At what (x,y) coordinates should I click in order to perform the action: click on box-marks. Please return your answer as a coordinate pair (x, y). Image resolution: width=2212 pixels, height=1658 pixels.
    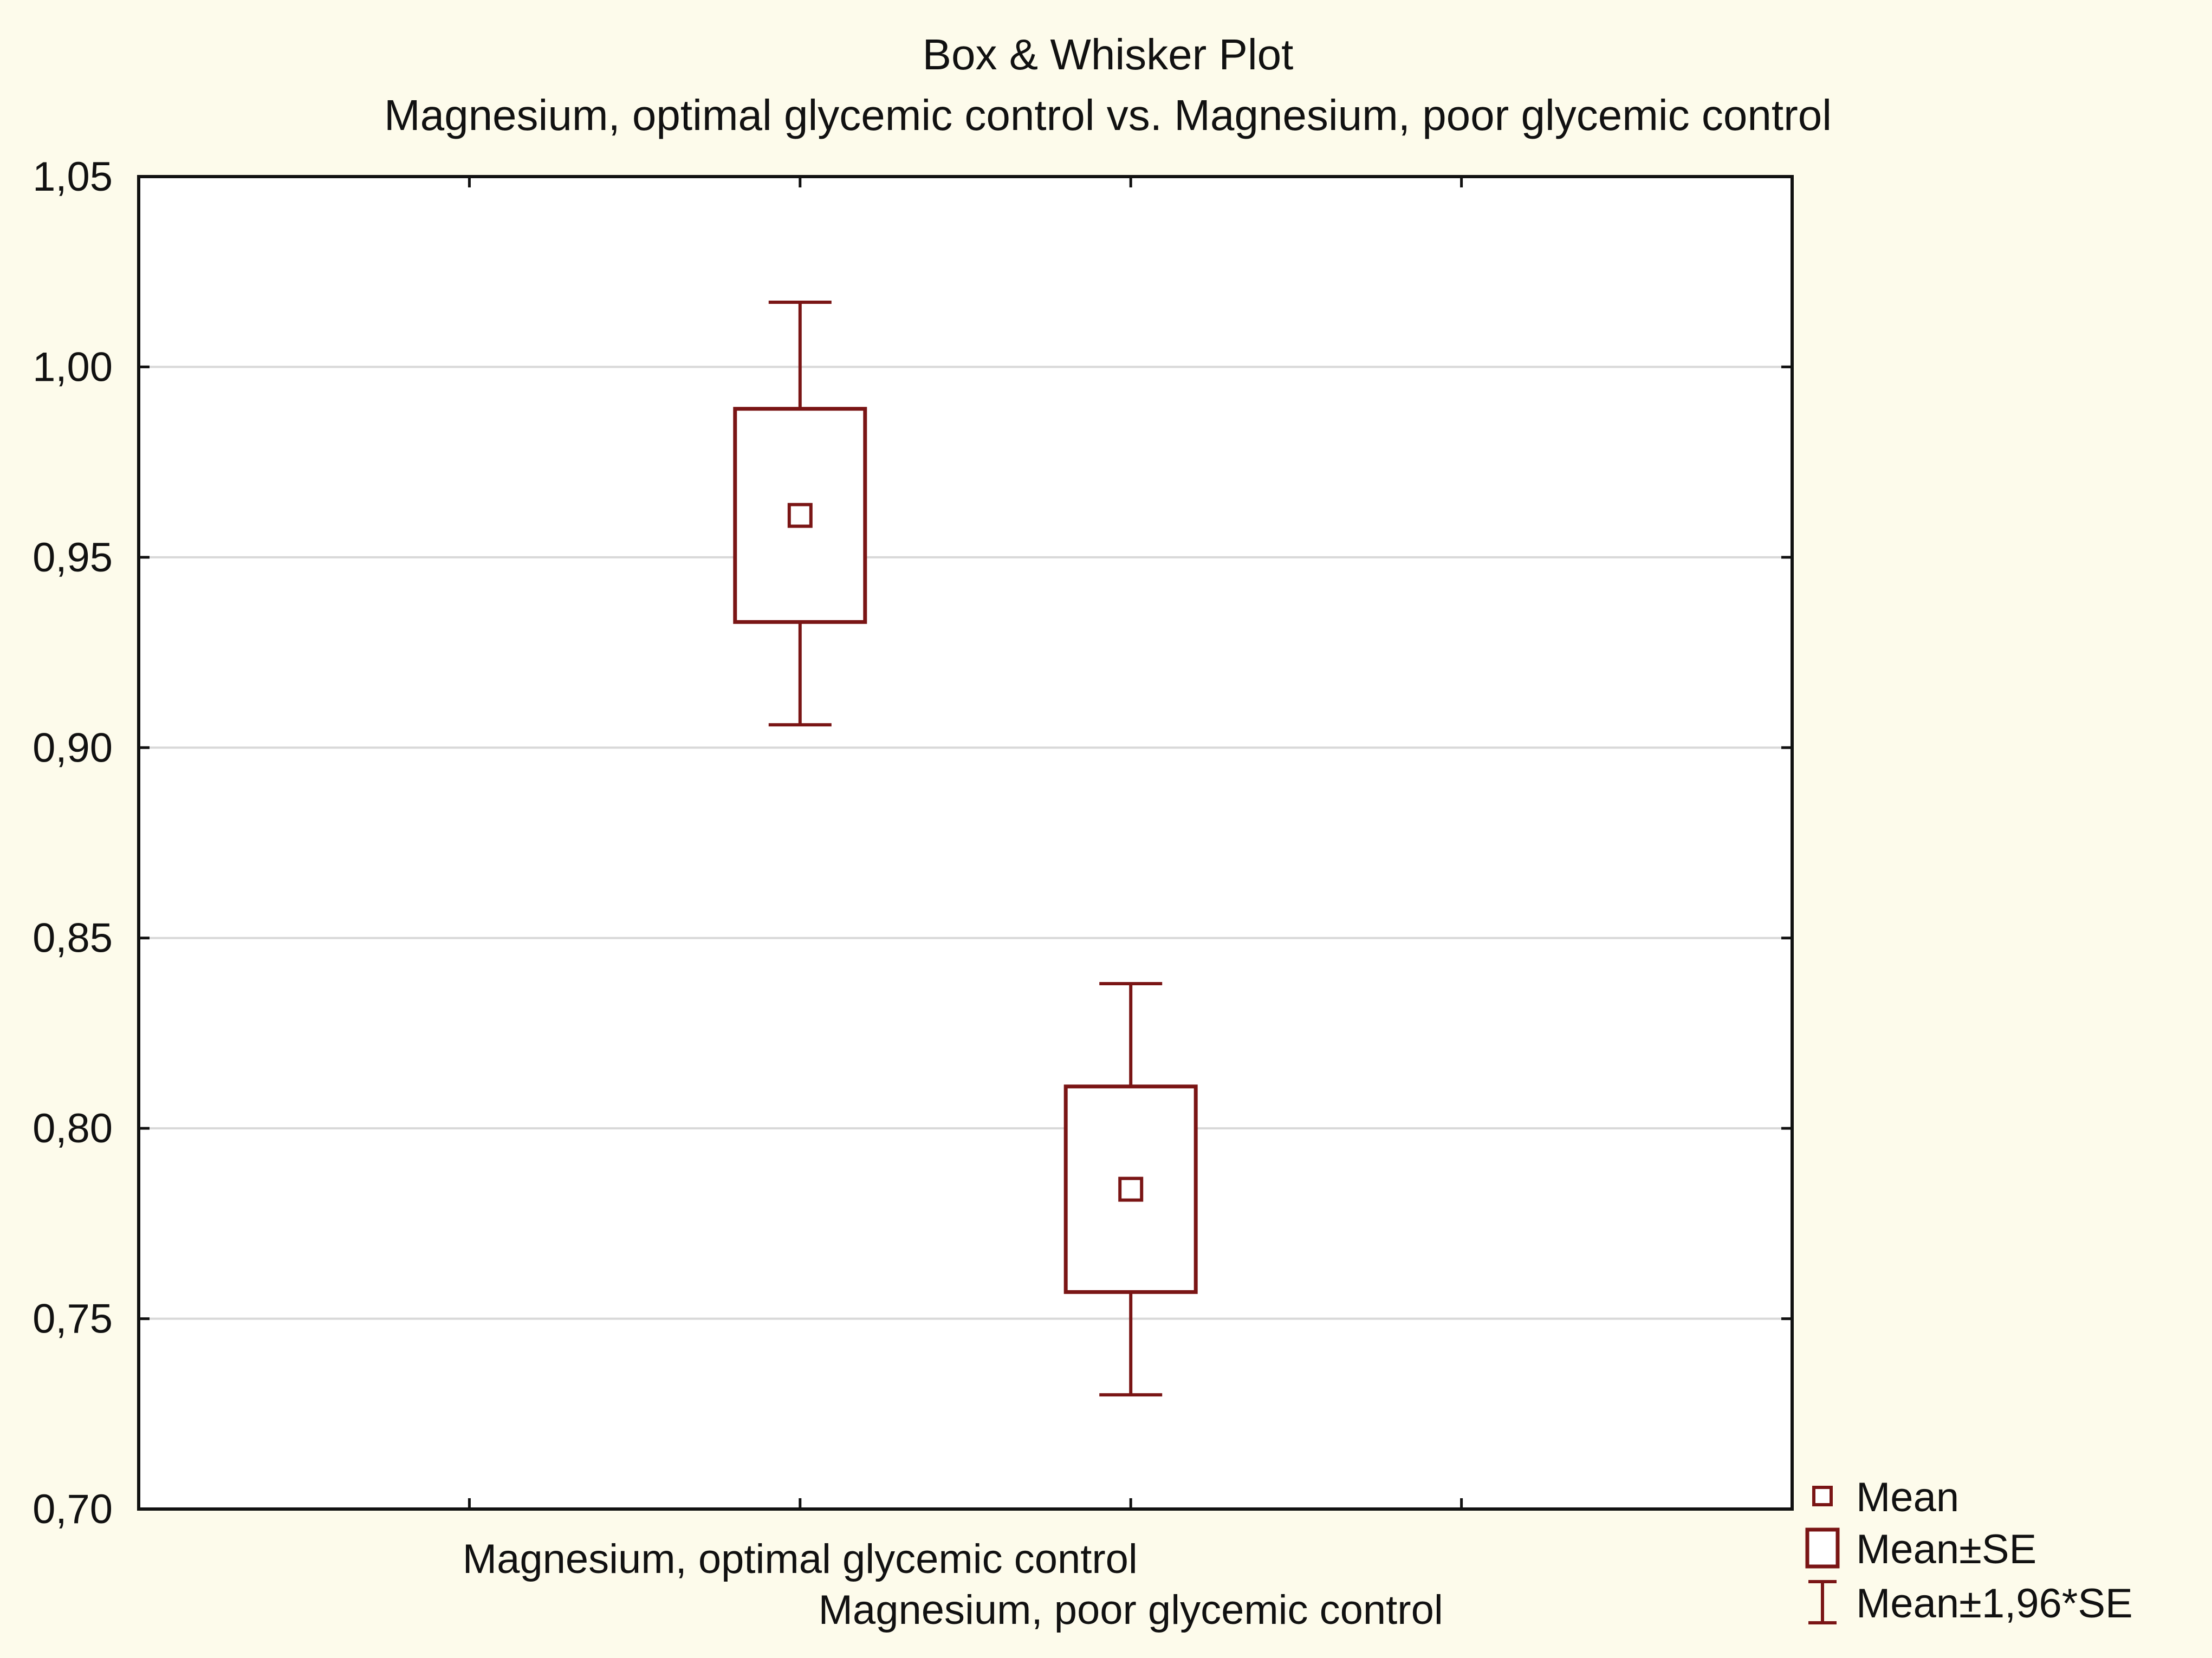
    Looking at the image, I should click on (965, 849).